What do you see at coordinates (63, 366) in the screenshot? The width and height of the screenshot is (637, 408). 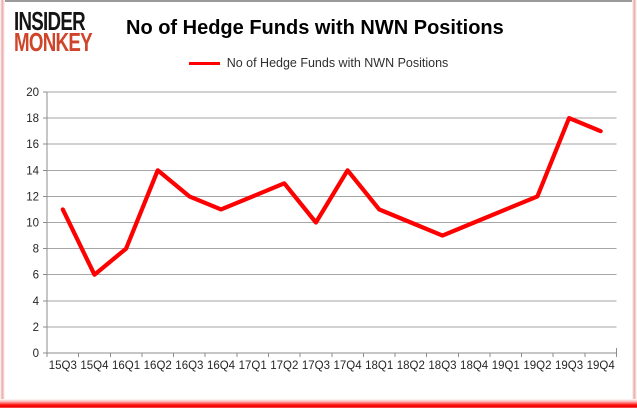 I see `x-axis-label: 15Q3` at bounding box center [63, 366].